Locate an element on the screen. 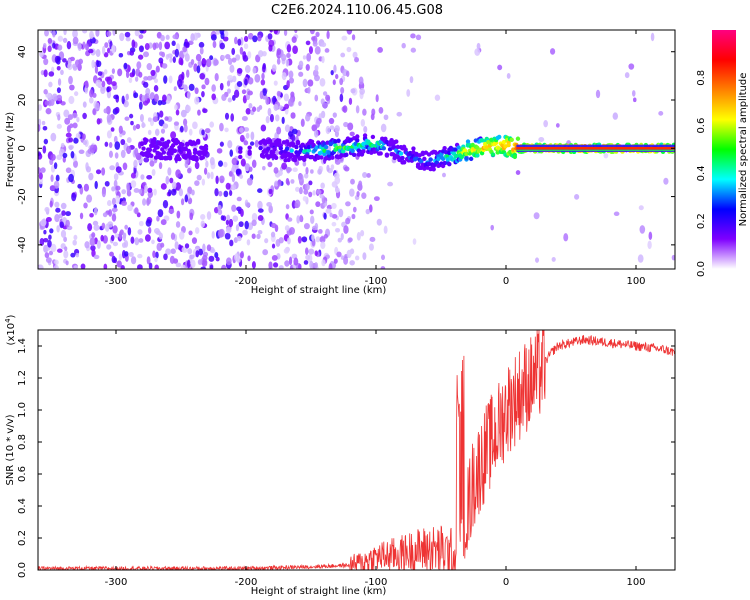  spectrogram-xtick-label: -200 is located at coordinates (246, 281).